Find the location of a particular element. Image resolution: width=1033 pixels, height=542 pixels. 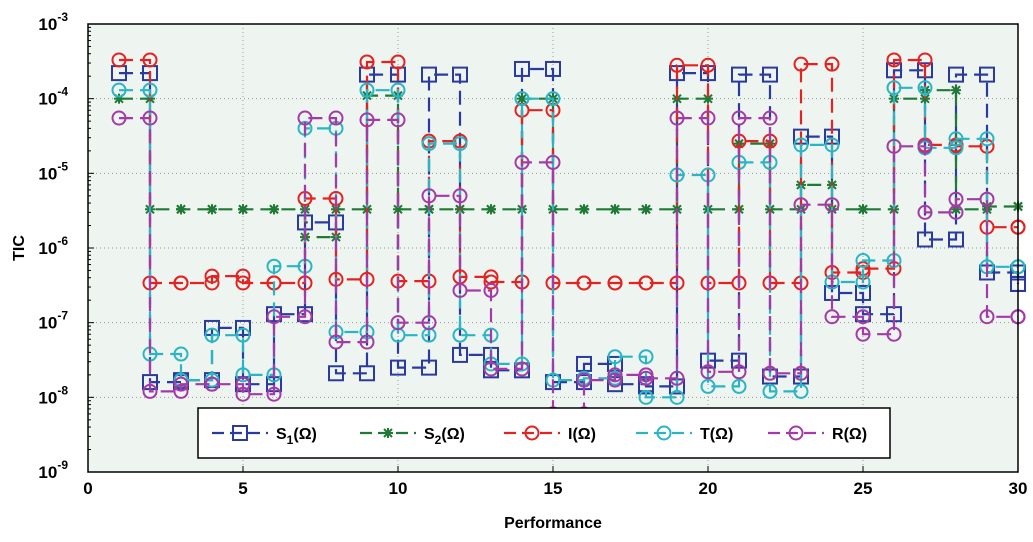

legend-entry: S2(Ω) is located at coordinates (412, 436).